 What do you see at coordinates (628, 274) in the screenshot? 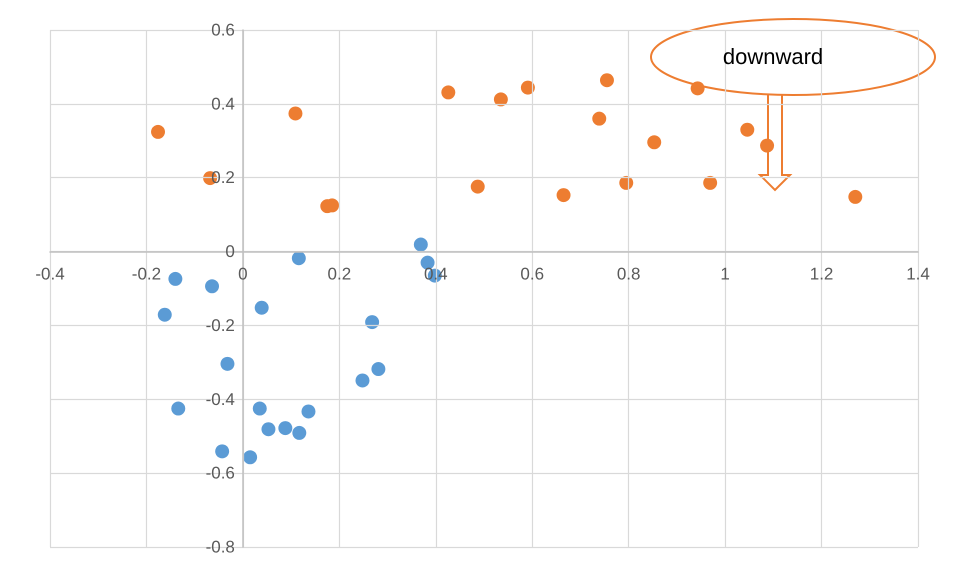
I see `x-tick-label: 0.8` at bounding box center [628, 274].